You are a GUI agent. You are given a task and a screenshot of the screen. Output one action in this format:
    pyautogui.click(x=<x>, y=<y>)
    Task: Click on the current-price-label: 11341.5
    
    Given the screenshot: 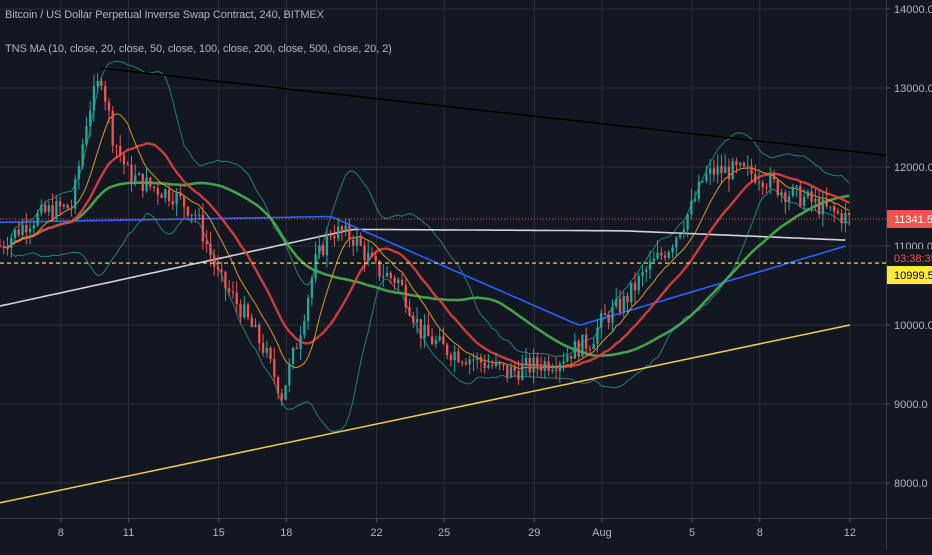 What is the action you would take?
    pyautogui.click(x=913, y=220)
    